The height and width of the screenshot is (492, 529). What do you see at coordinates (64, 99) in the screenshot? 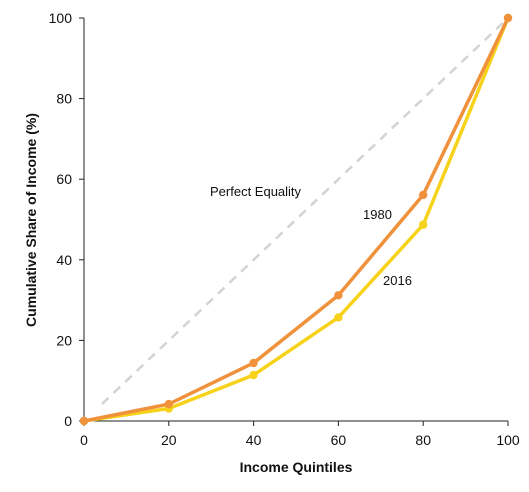
I see `y-tick-label: 80` at bounding box center [64, 99].